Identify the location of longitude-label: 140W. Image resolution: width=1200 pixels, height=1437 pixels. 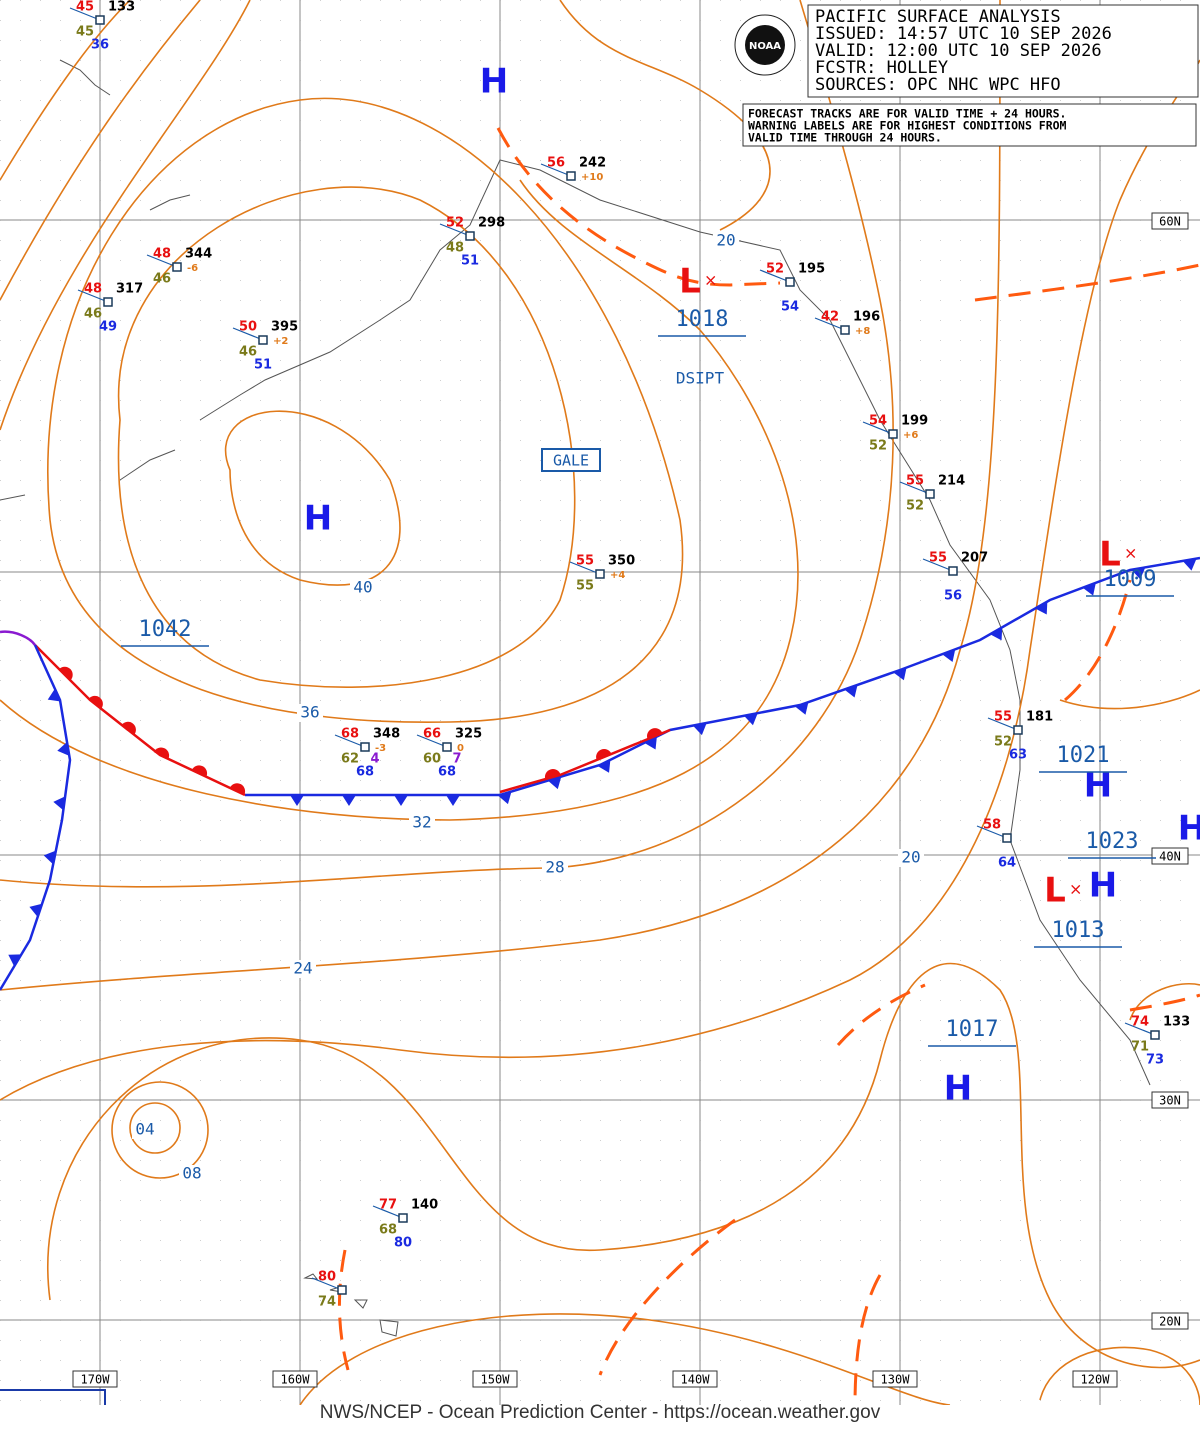
(696, 1380).